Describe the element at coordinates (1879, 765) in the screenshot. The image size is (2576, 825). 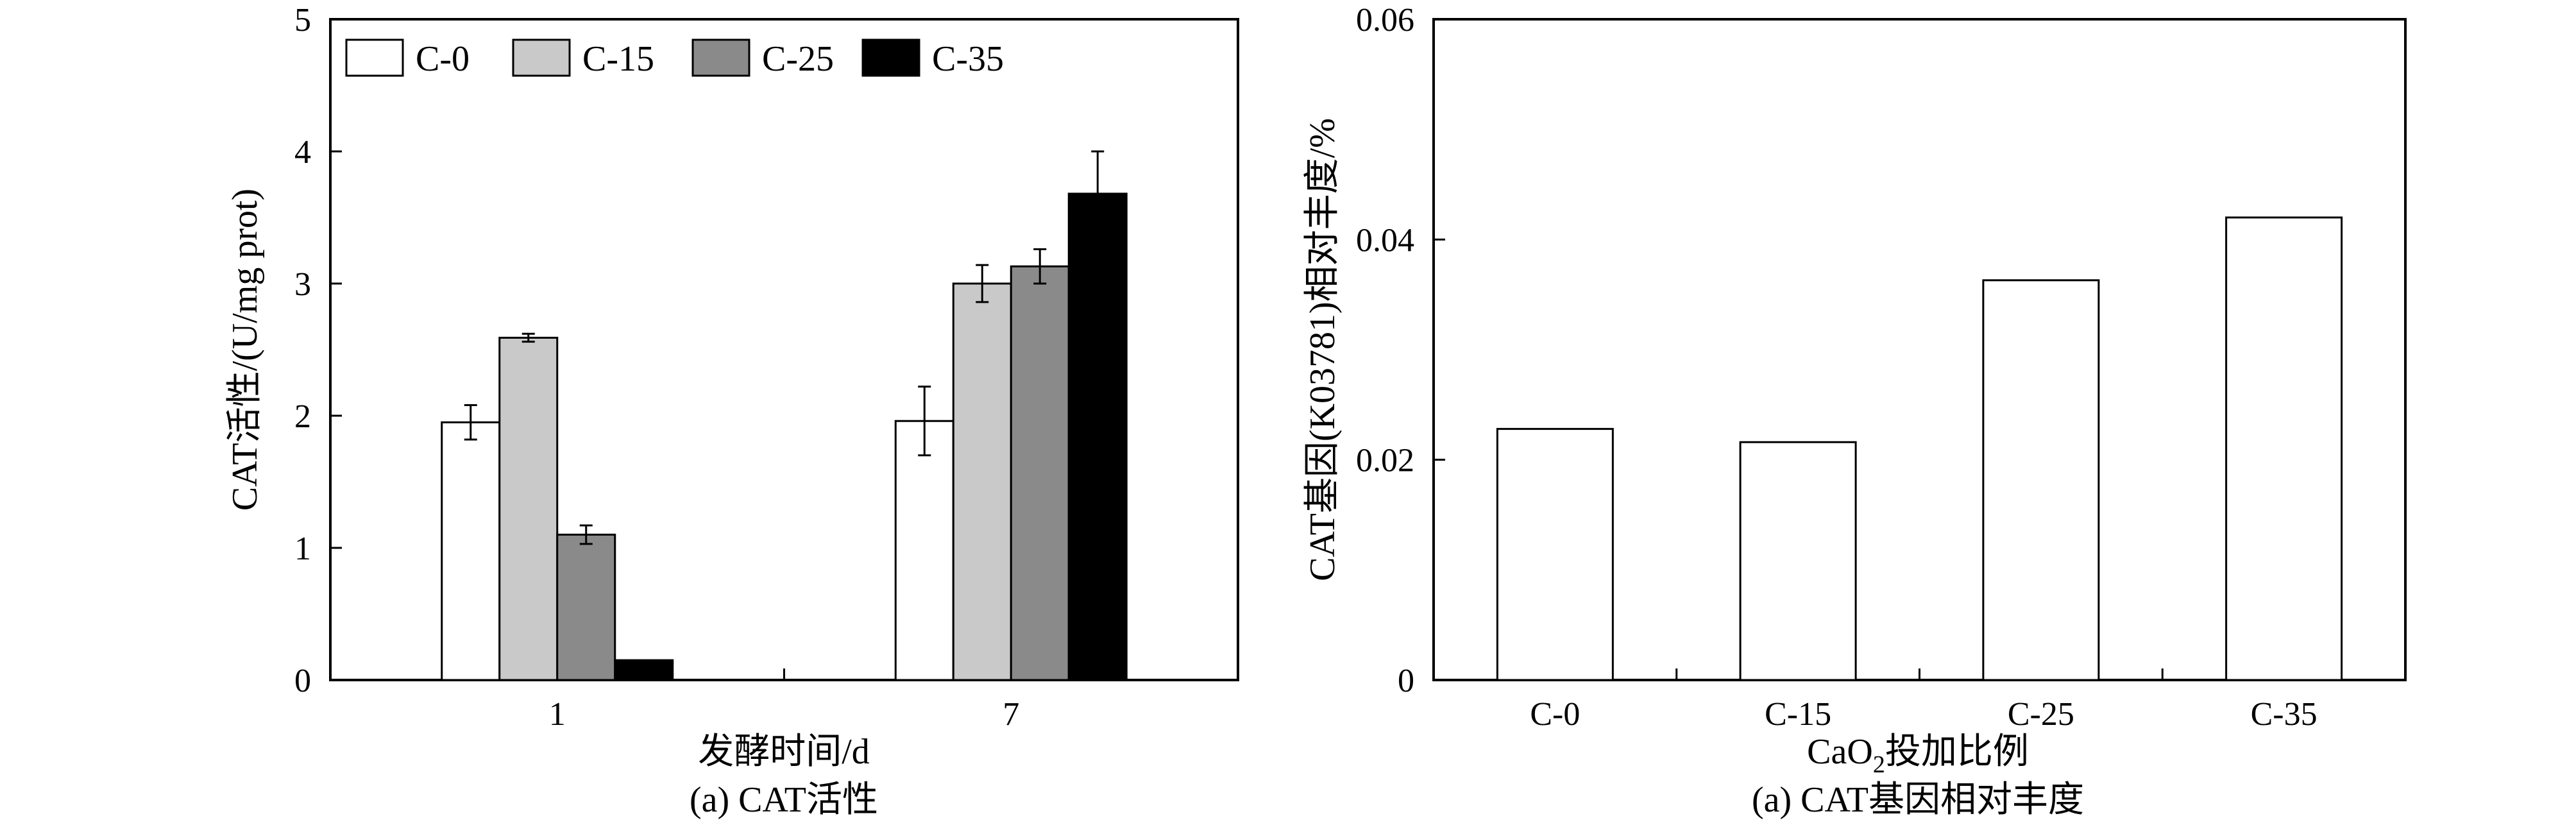
I see `xlabel-subscript: 2` at that location.